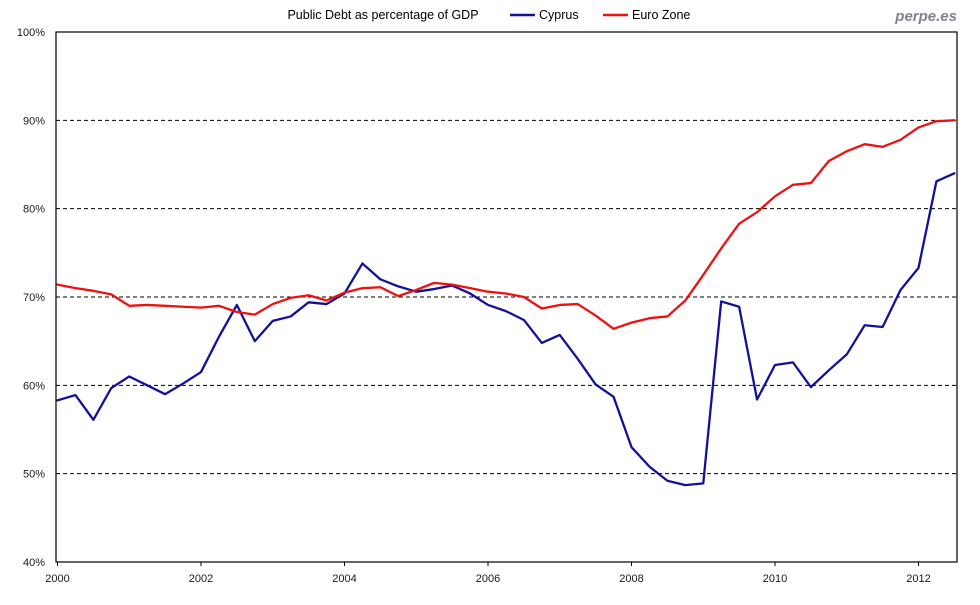  What do you see at coordinates (600, 15) in the screenshot?
I see `legend: Cyprus Euro Zone` at bounding box center [600, 15].